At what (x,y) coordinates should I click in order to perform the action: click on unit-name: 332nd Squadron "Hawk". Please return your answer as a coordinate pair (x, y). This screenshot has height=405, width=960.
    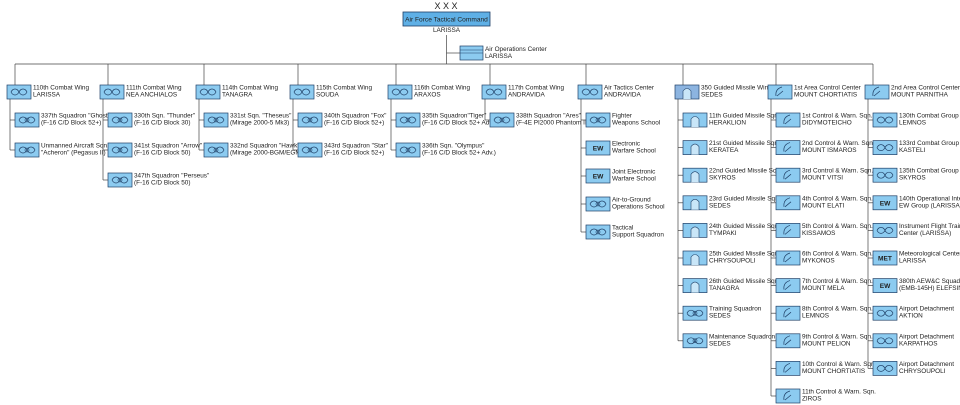
    Looking at the image, I should click on (265, 146).